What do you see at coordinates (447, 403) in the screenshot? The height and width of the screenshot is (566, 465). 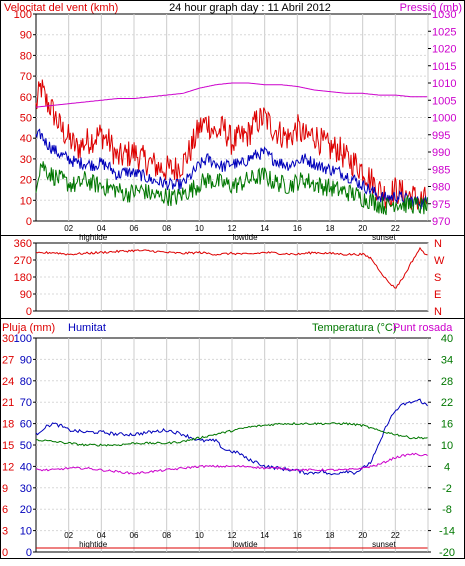 I see `temperature-tick-label: 22` at bounding box center [447, 403].